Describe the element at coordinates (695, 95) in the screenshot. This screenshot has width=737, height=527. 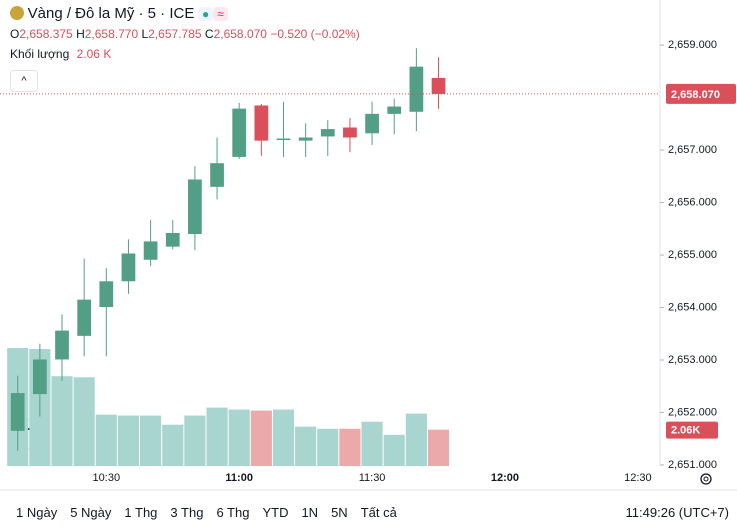
I see `last-price-label: 2,658.070` at that location.